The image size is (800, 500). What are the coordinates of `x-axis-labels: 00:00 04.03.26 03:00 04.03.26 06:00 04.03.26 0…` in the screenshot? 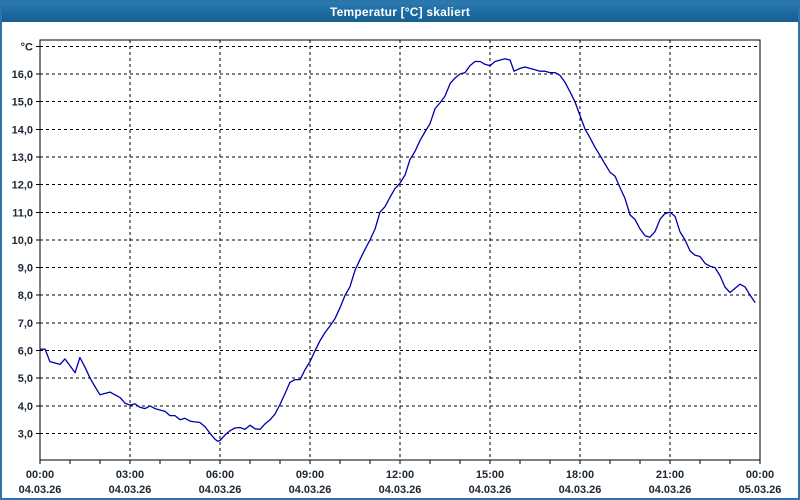 It's located at (400, 482).